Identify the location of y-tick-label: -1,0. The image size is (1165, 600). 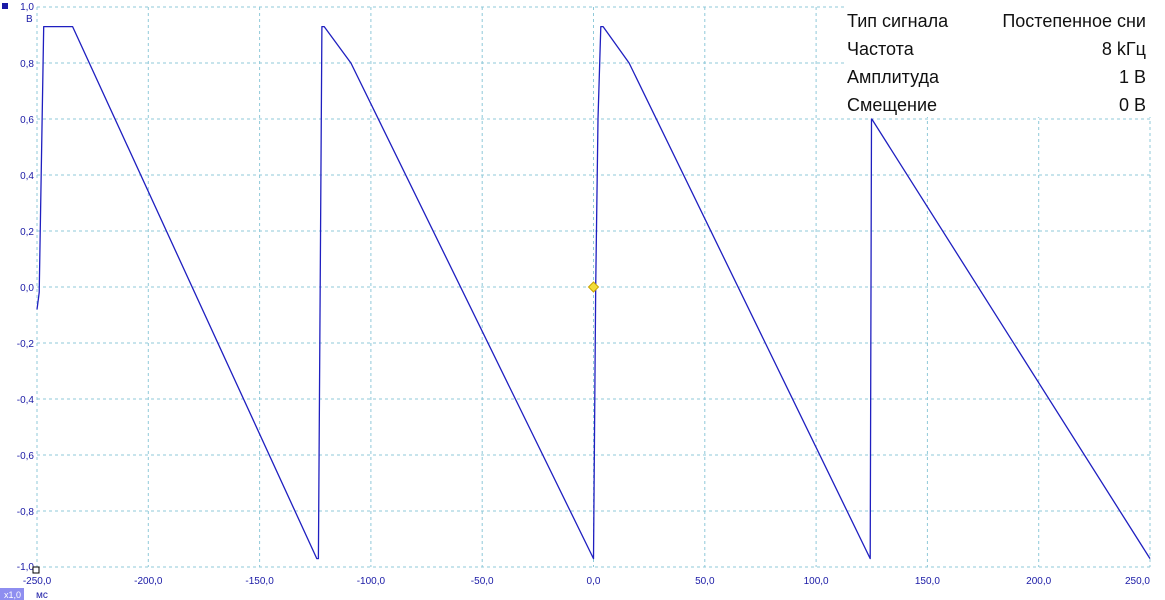
(26, 567).